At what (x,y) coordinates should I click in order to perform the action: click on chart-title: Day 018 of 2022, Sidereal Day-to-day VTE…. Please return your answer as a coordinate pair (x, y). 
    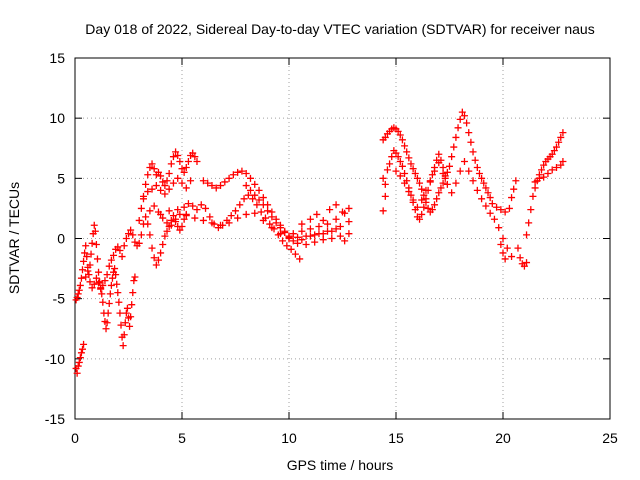
    Looking at the image, I should click on (339, 29).